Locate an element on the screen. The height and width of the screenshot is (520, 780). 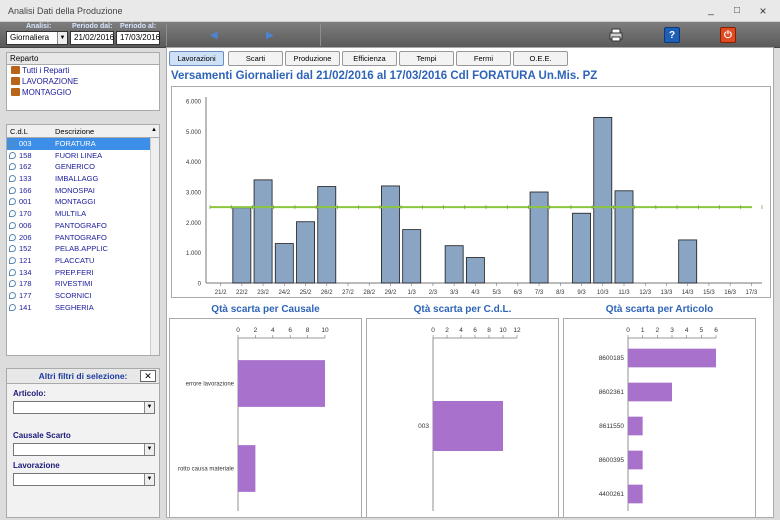
table-row: 162 GENERICO is located at coordinates (83, 167).